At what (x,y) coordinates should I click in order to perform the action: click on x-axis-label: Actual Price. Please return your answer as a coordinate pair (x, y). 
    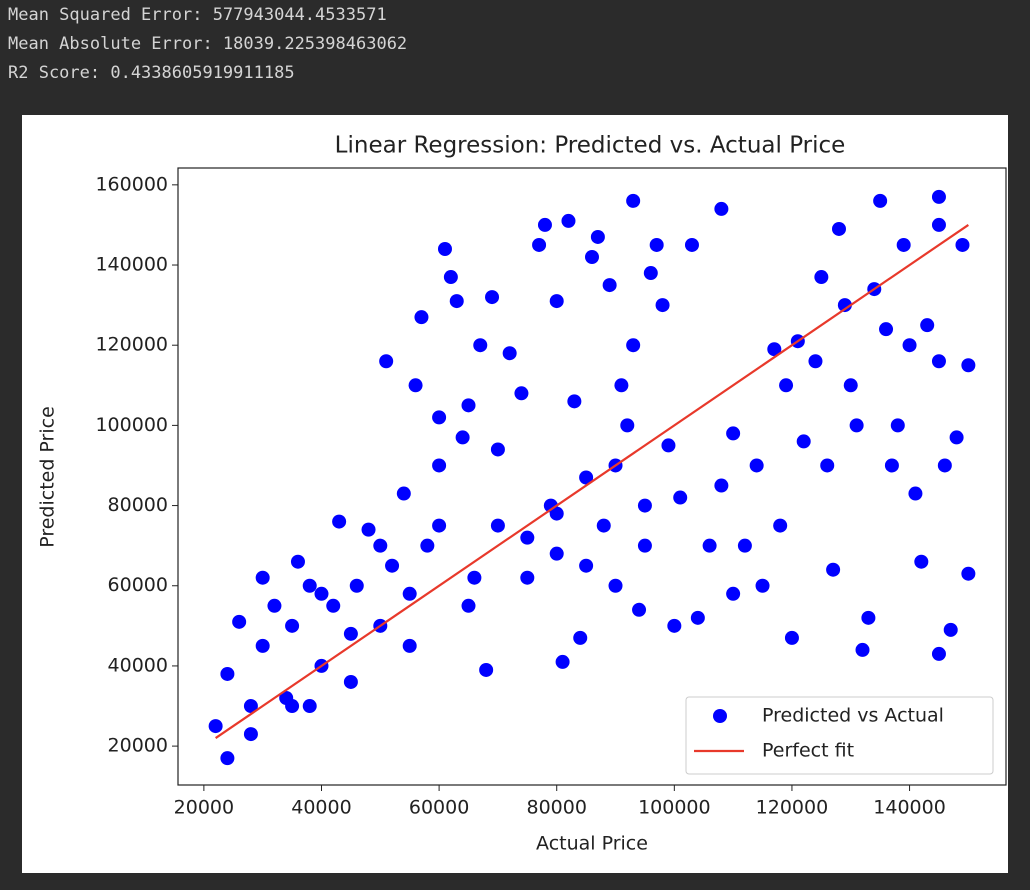
    Looking at the image, I should click on (592, 844).